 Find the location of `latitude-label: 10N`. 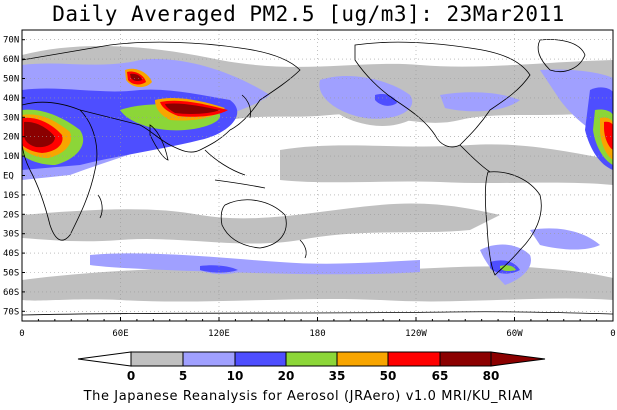

latitude-label: 10N is located at coordinates (11, 157).